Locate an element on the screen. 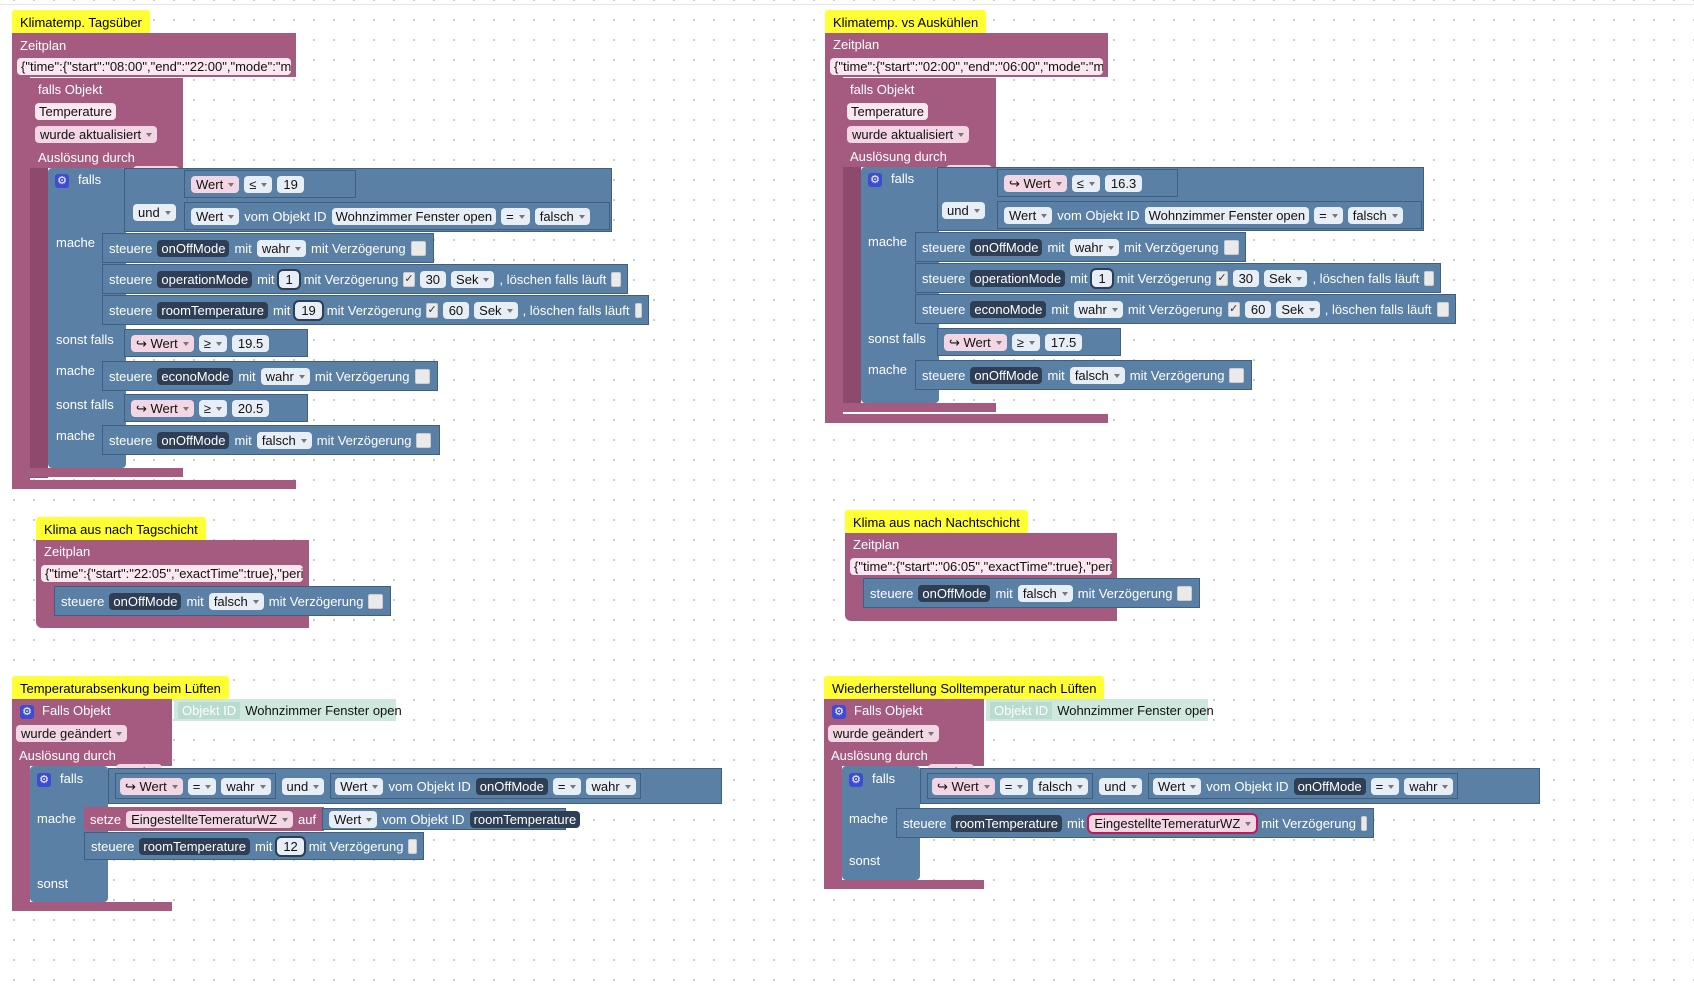 This screenshot has width=1694, height=992. compare-block: ↪ Wert ≥ 19.5 is located at coordinates (216, 343).